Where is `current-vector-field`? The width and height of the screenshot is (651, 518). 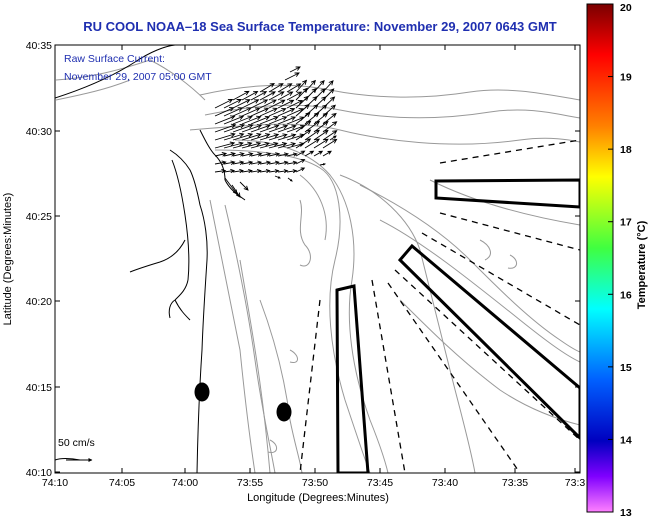 current-vector-field is located at coordinates (276, 132).